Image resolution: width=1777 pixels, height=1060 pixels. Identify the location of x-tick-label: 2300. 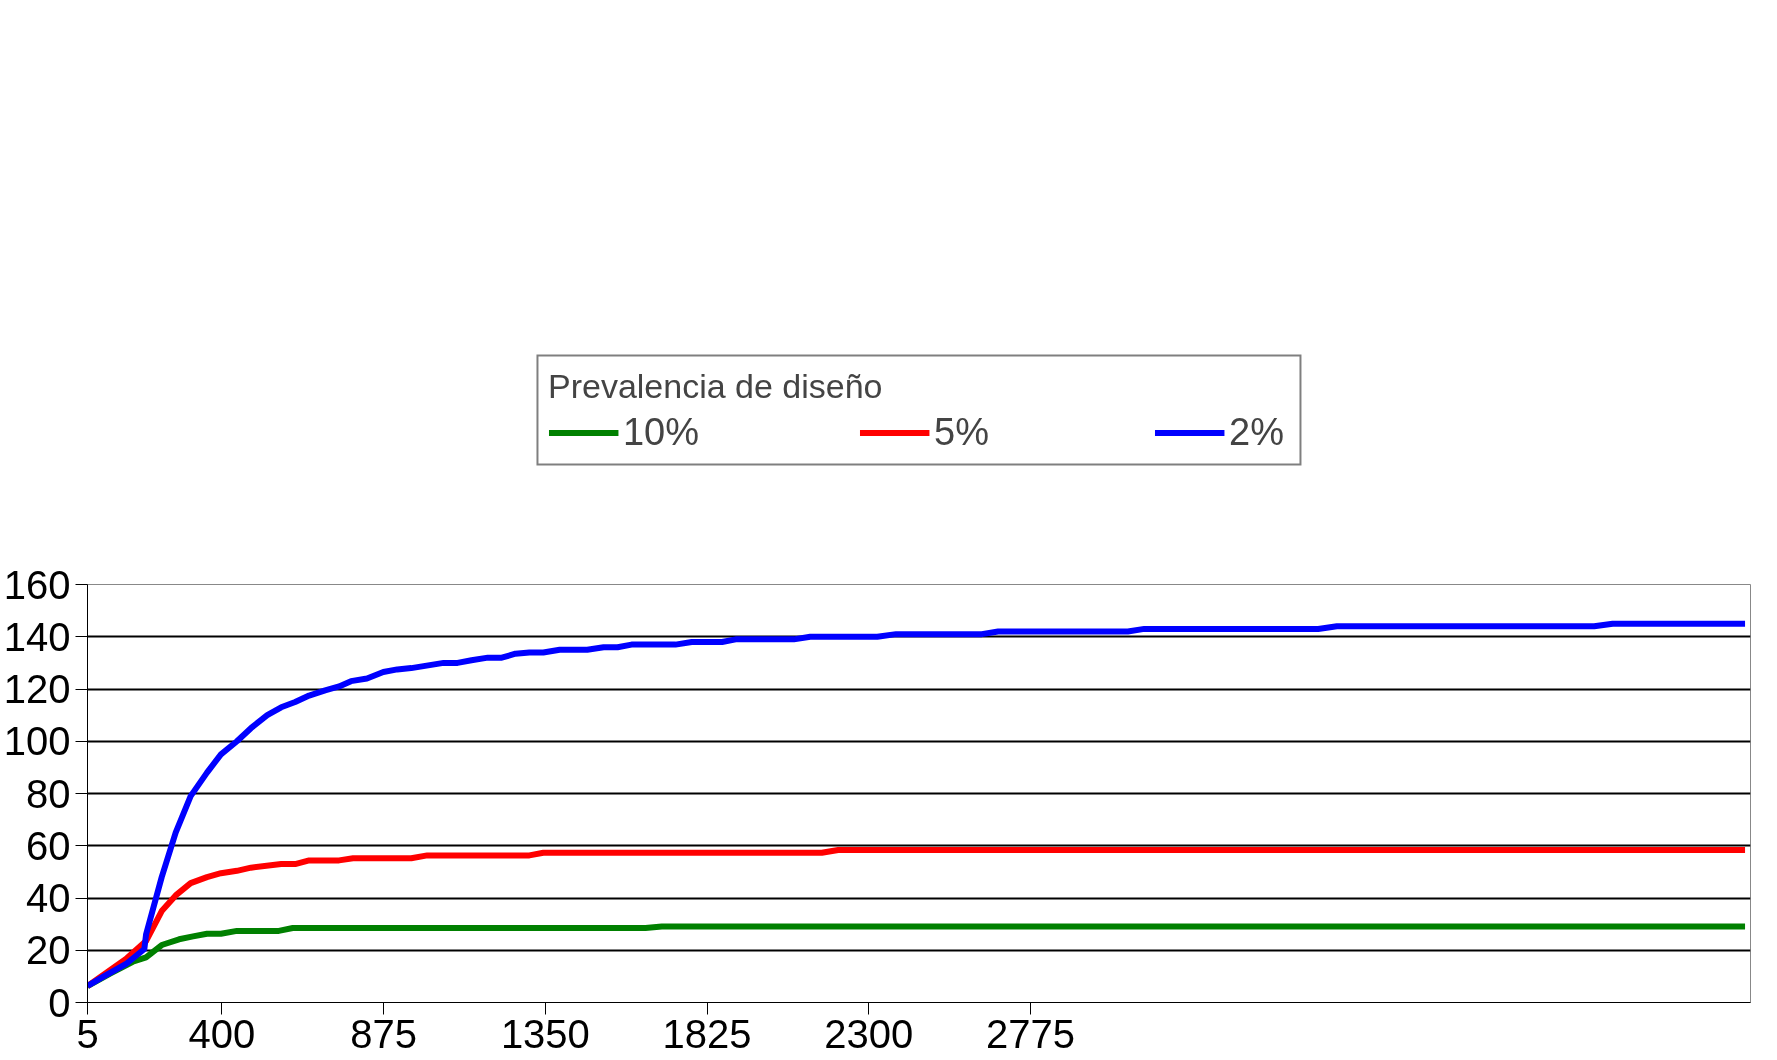
(869, 1033).